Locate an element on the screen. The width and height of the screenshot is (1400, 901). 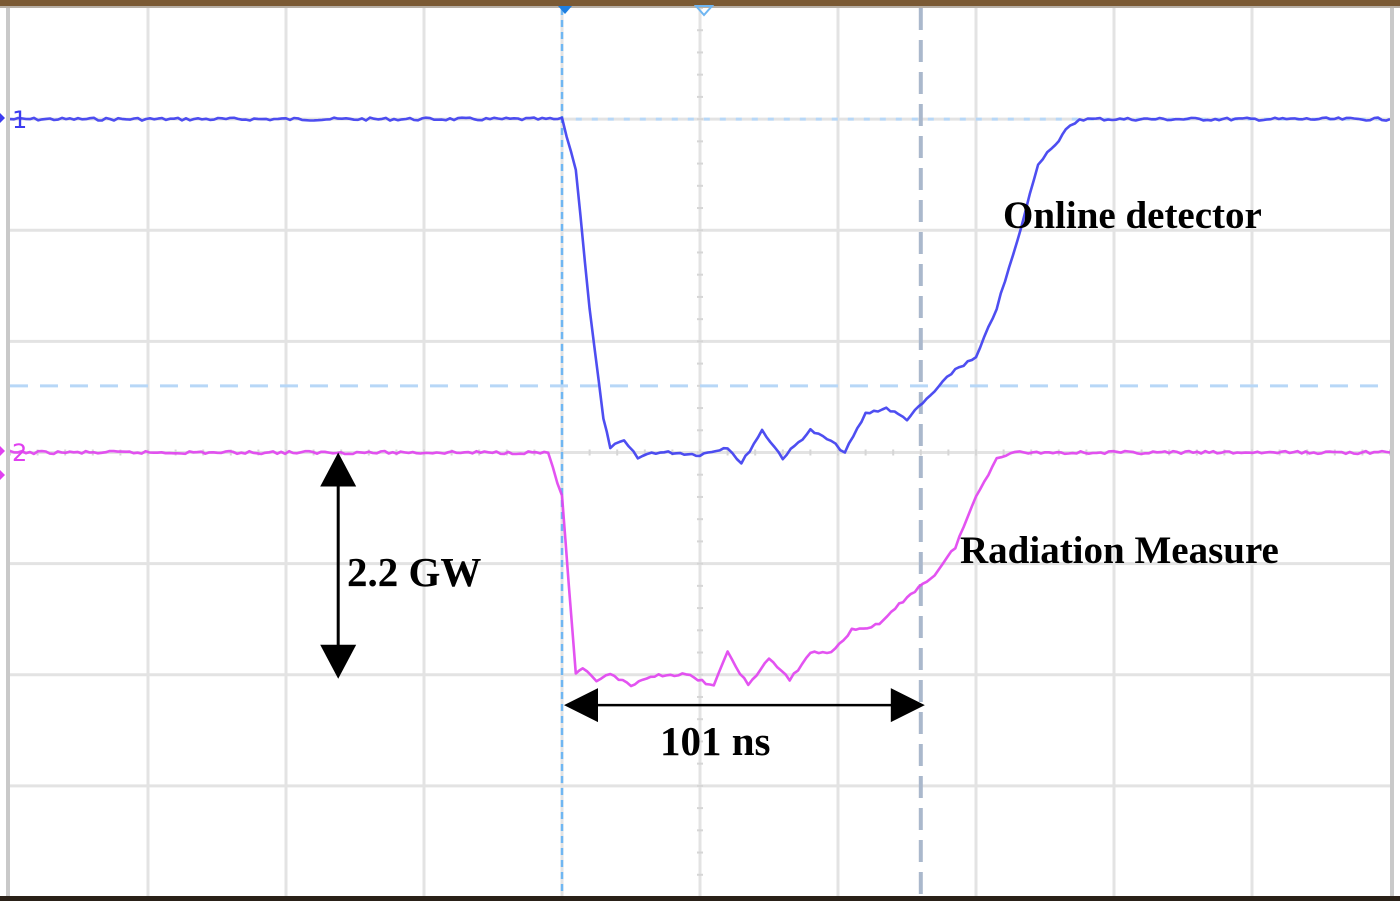
right-border is located at coordinates (1392, 452).